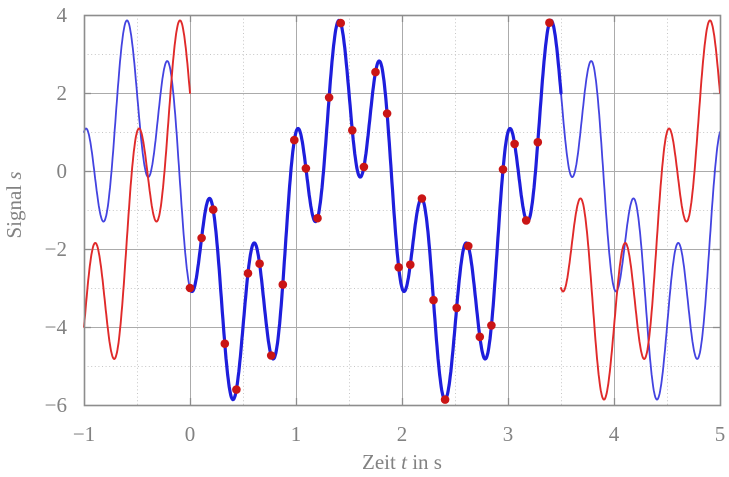 The image size is (729, 477). What do you see at coordinates (614, 434) in the screenshot?
I see `x-tick-label: 4` at bounding box center [614, 434].